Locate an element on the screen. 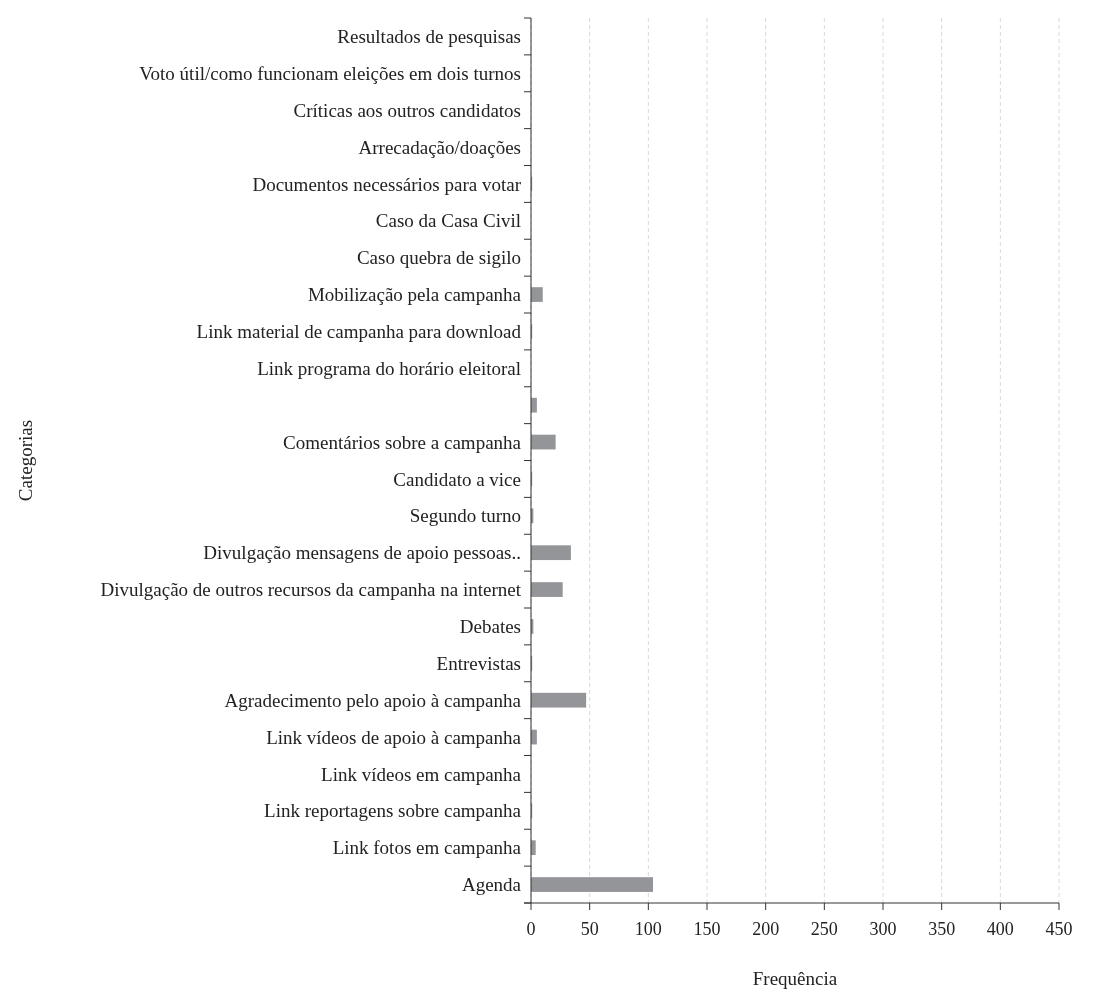  x-tick-label: 250 is located at coordinates (824, 929).